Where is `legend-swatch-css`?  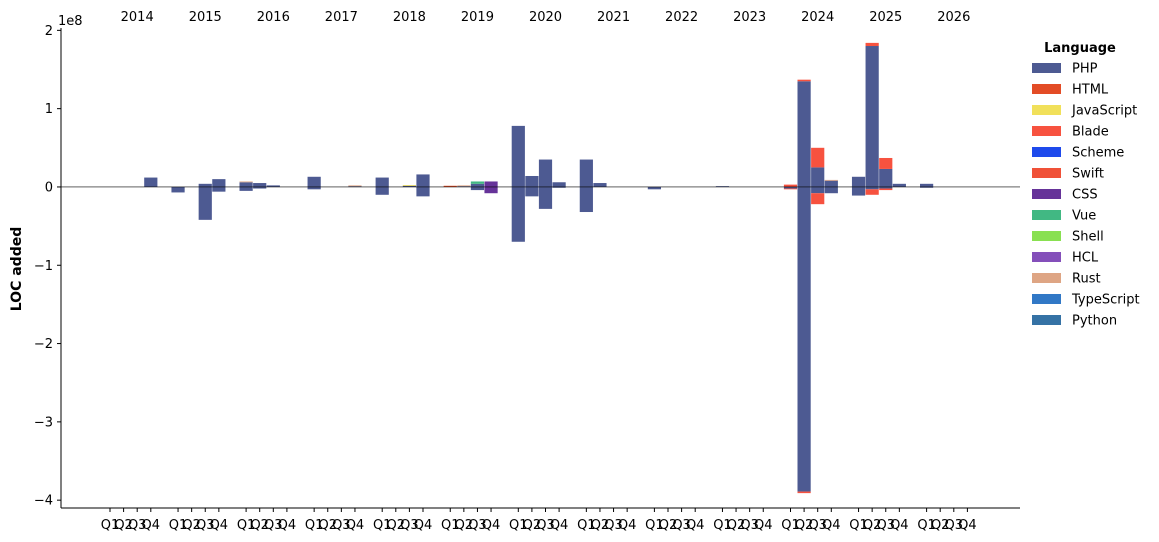
legend-swatch-css is located at coordinates (1046, 194).